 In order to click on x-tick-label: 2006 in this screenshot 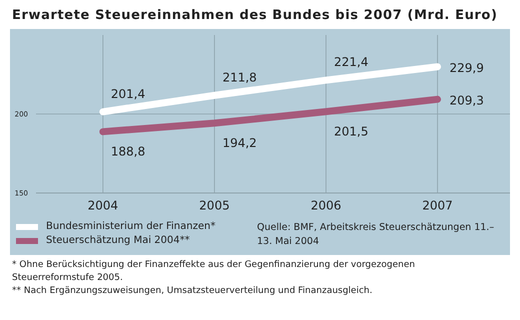, I will do `click(326, 205)`.